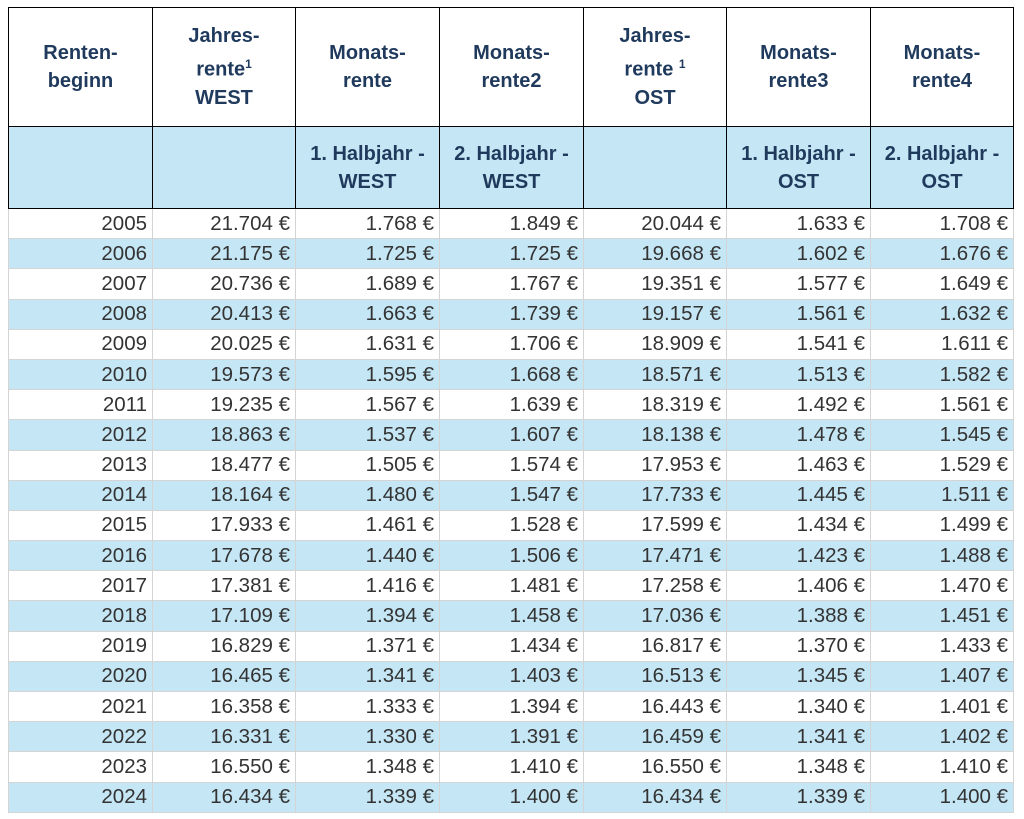 This screenshot has height=819, width=1024. Describe the element at coordinates (798, 167) in the screenshot. I see `subheader-cell: 1. Halbjahr - OST` at that location.